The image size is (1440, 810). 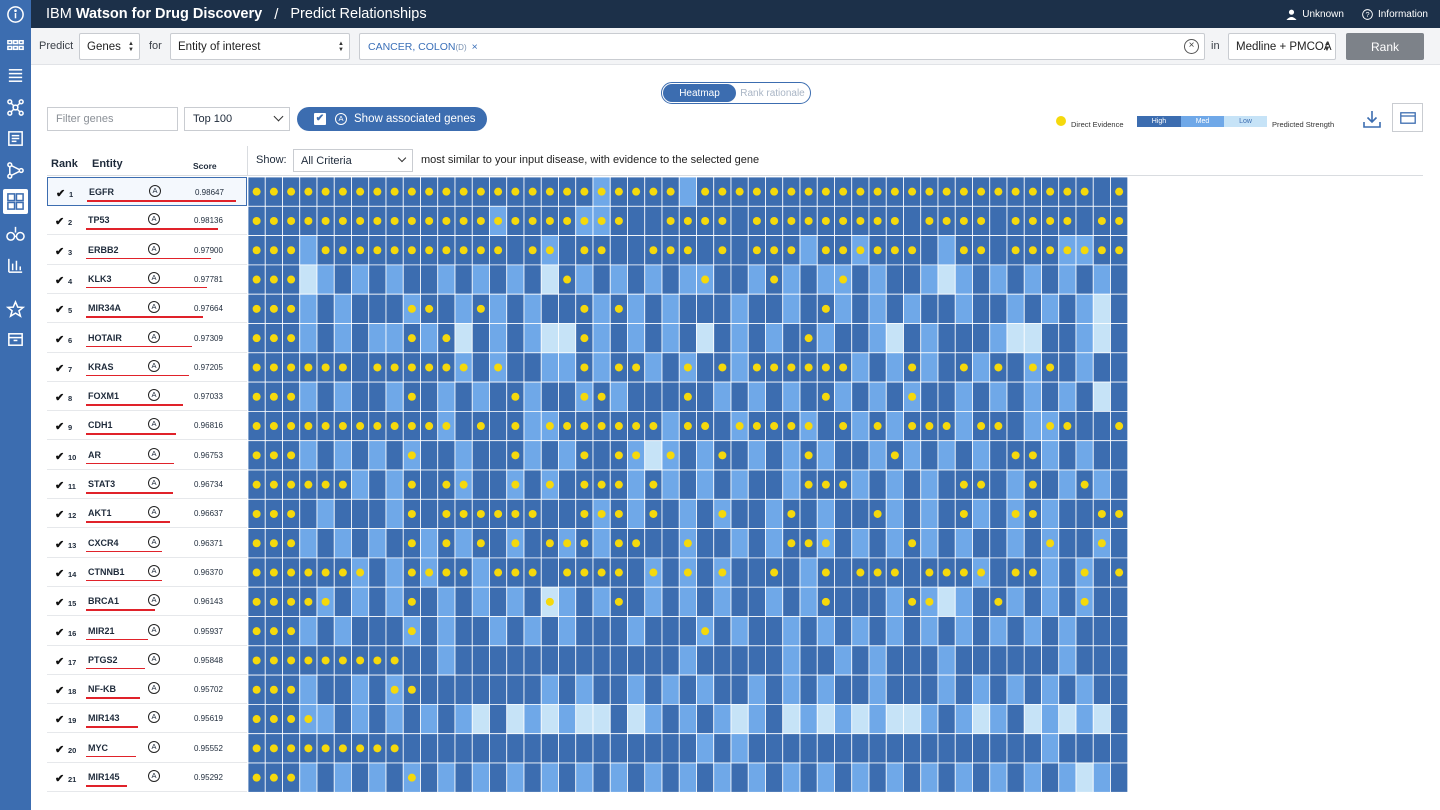 What do you see at coordinates (147, 309) in the screenshot?
I see `table-row: ✔ 5 MIR34A A 0.97664` at bounding box center [147, 309].